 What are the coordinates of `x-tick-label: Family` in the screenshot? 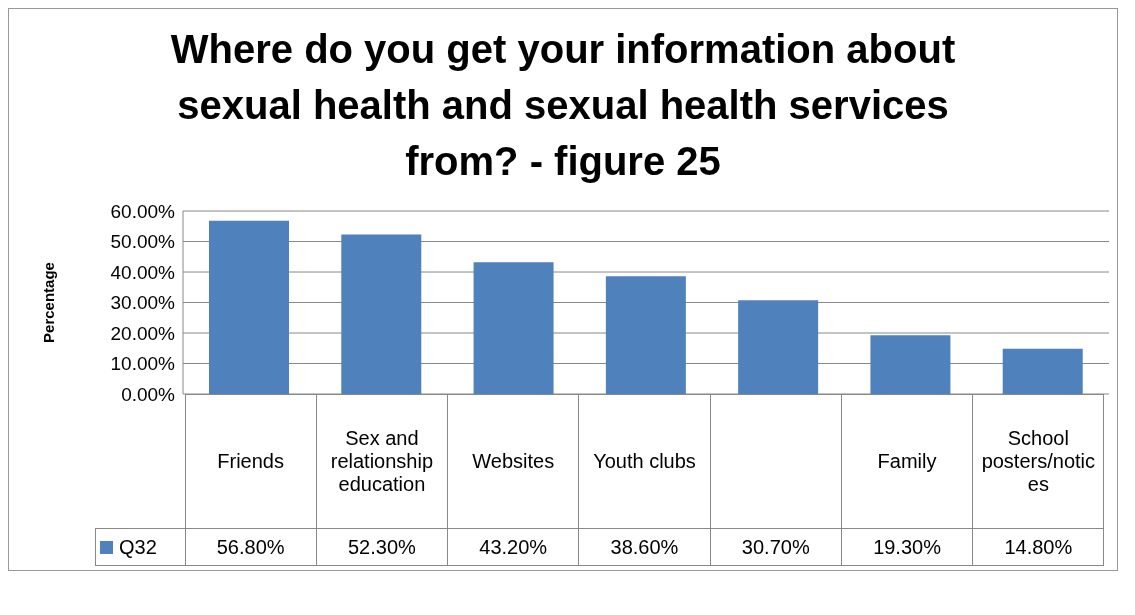 It's located at (907, 461).